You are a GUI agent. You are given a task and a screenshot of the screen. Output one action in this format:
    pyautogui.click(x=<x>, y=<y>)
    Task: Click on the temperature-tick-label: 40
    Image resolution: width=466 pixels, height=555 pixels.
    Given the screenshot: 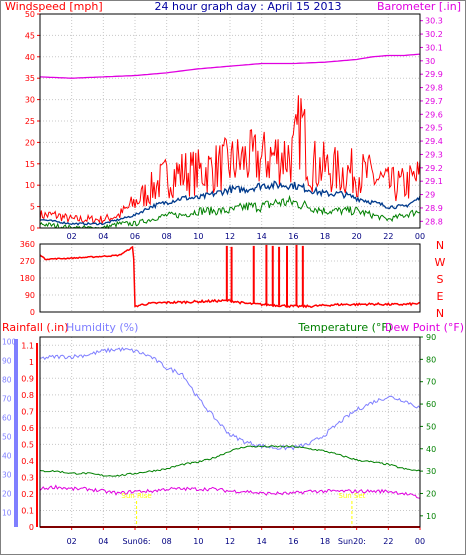 What is the action you would take?
    pyautogui.click(x=431, y=449)
    